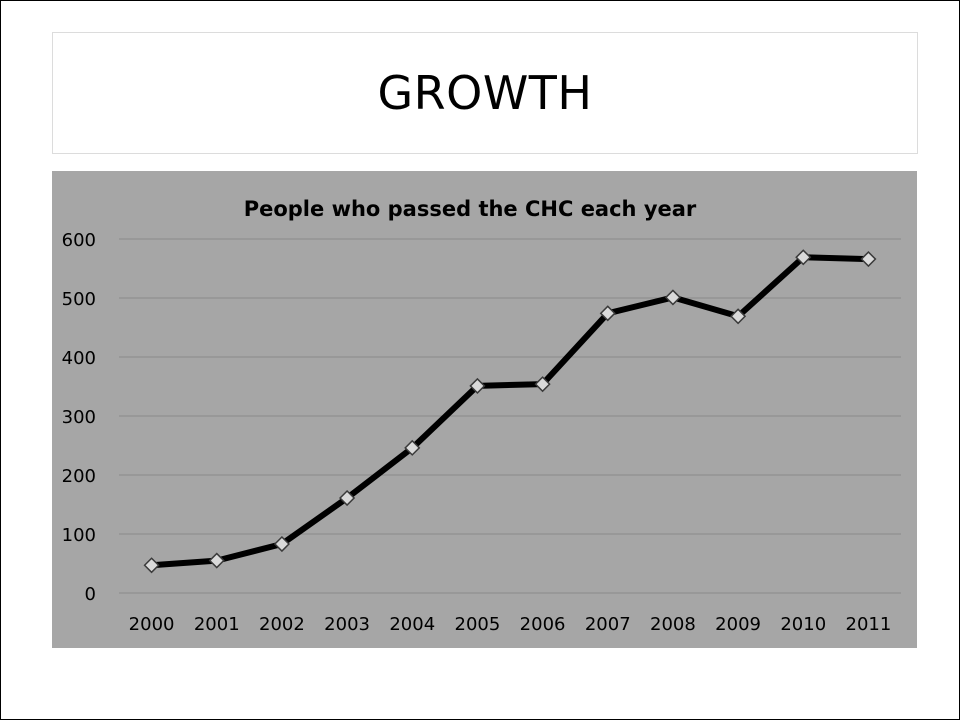 This screenshot has width=960, height=721. I want to click on x-tick-label: 2005, so click(478, 624).